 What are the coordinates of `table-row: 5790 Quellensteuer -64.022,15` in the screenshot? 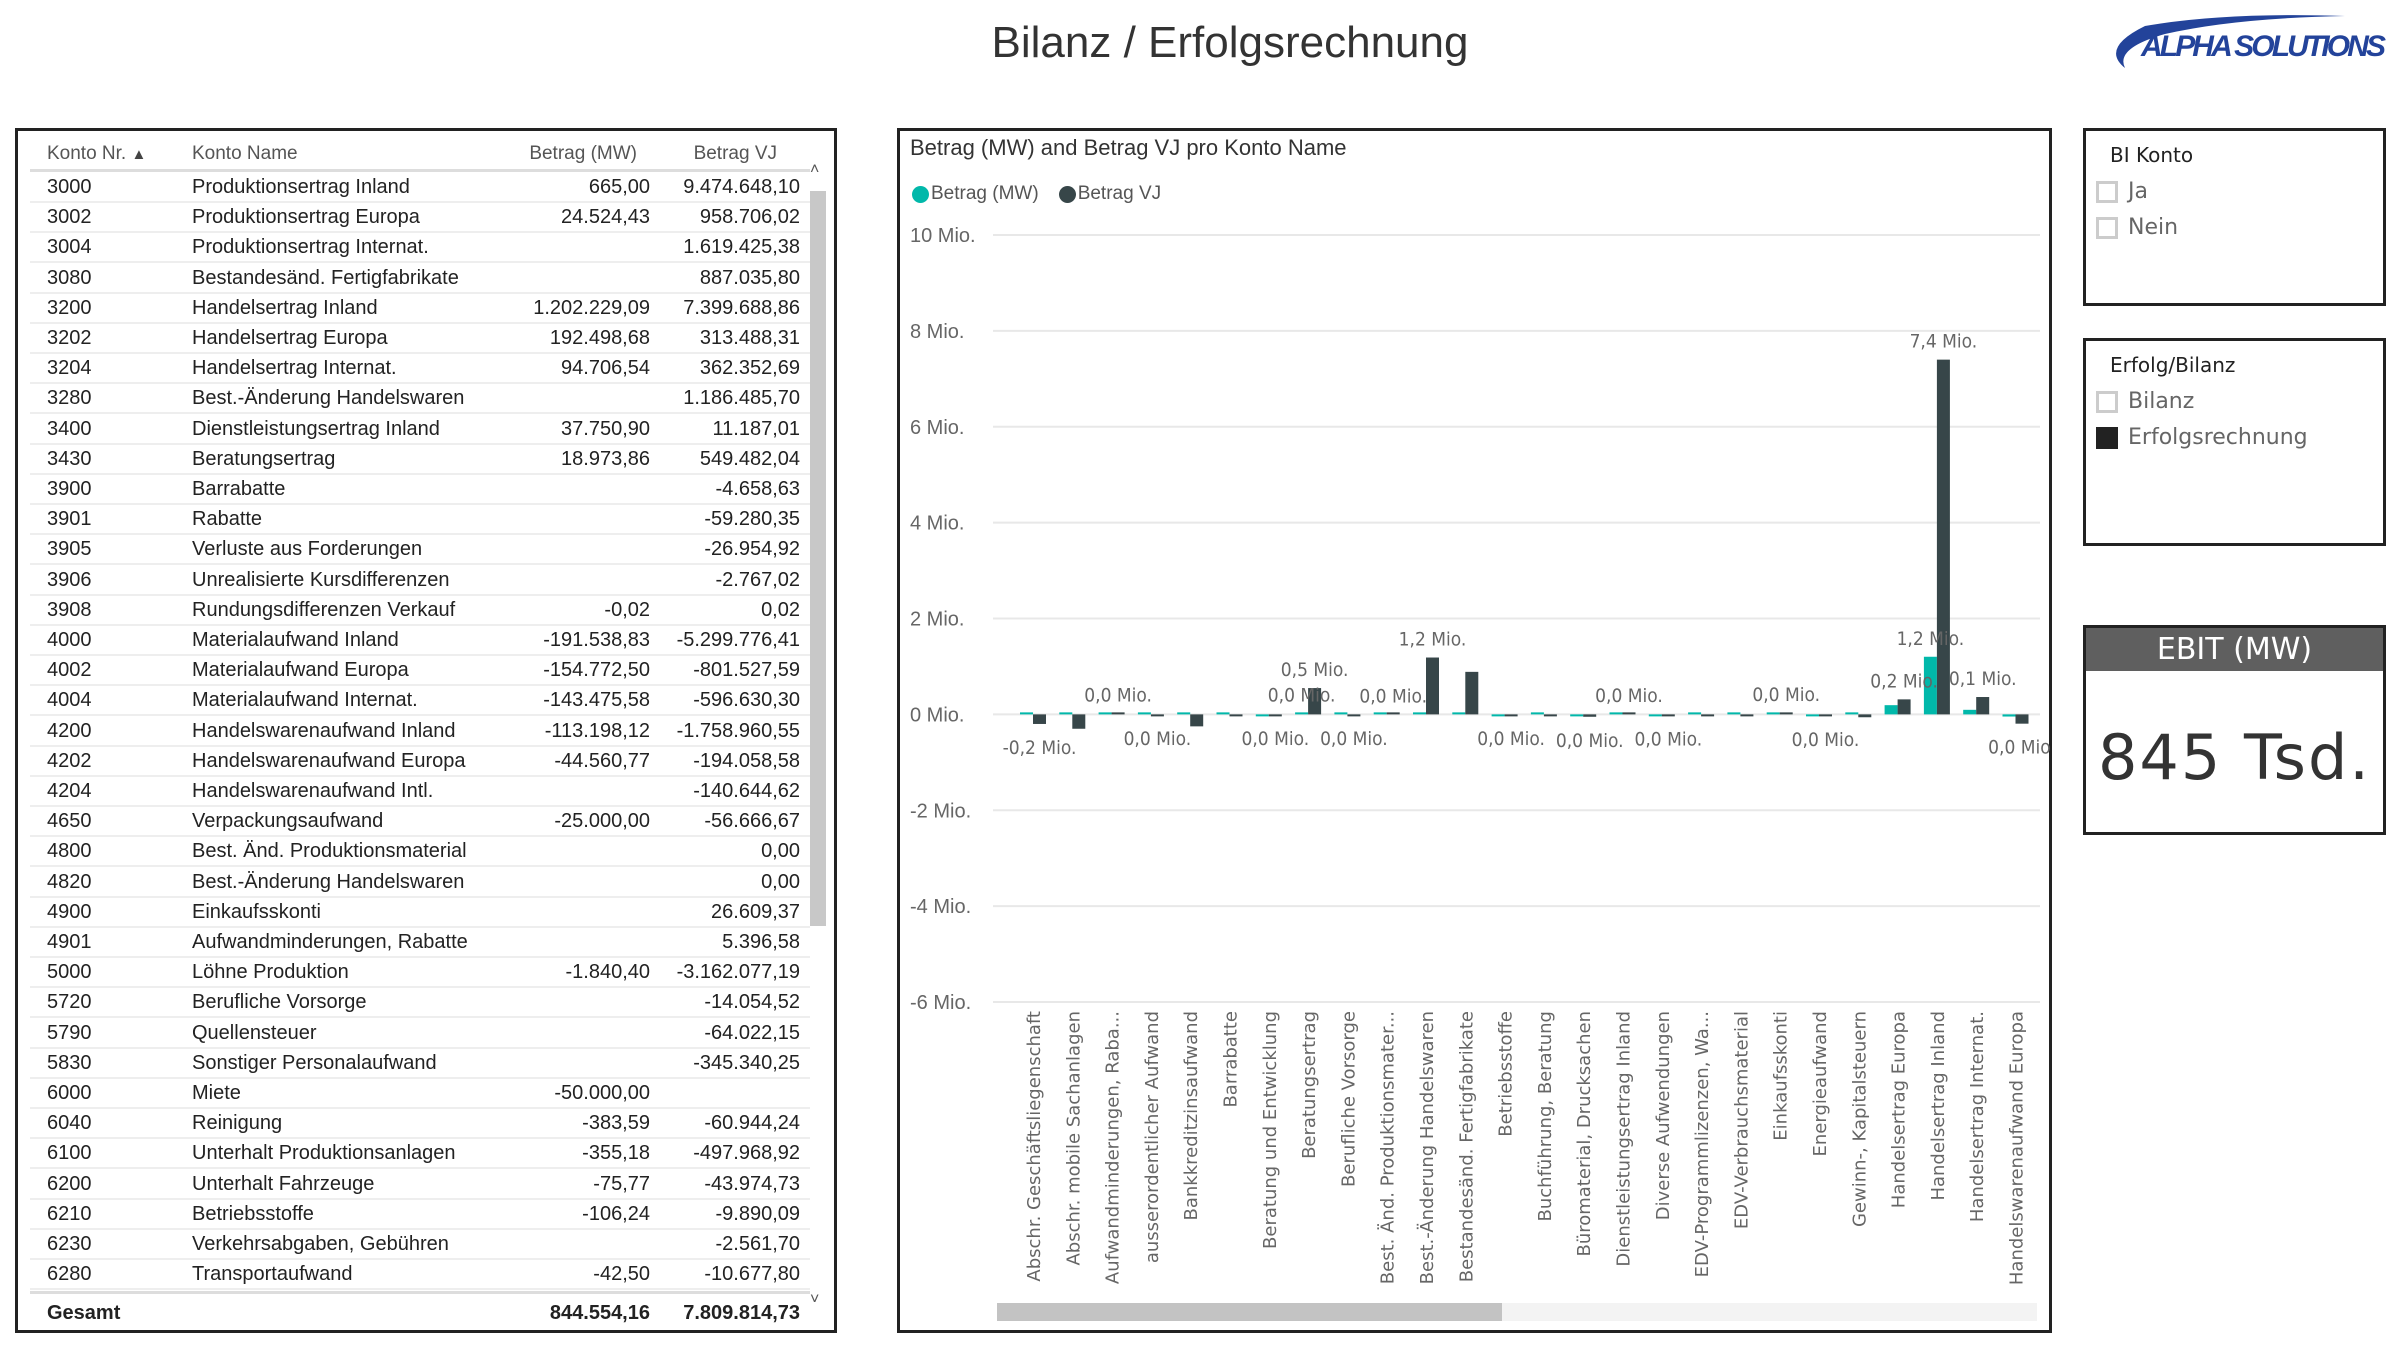 It's located at (420, 1034).